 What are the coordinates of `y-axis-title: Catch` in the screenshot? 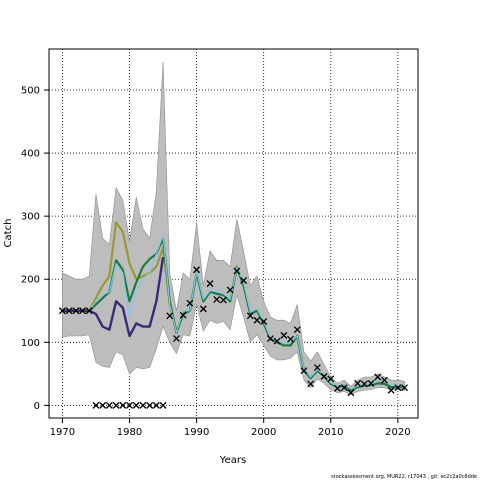 It's located at (8, 233).